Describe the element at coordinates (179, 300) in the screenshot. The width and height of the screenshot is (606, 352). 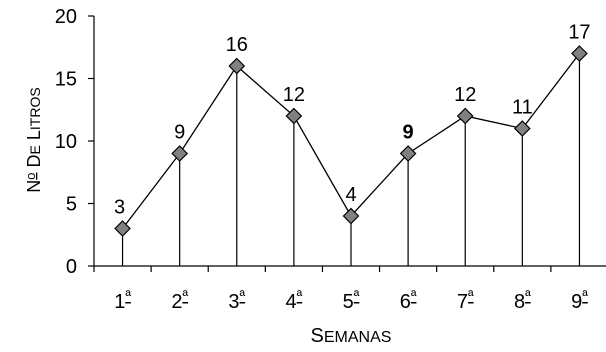
I see `x-tick-label: 2ª` at that location.